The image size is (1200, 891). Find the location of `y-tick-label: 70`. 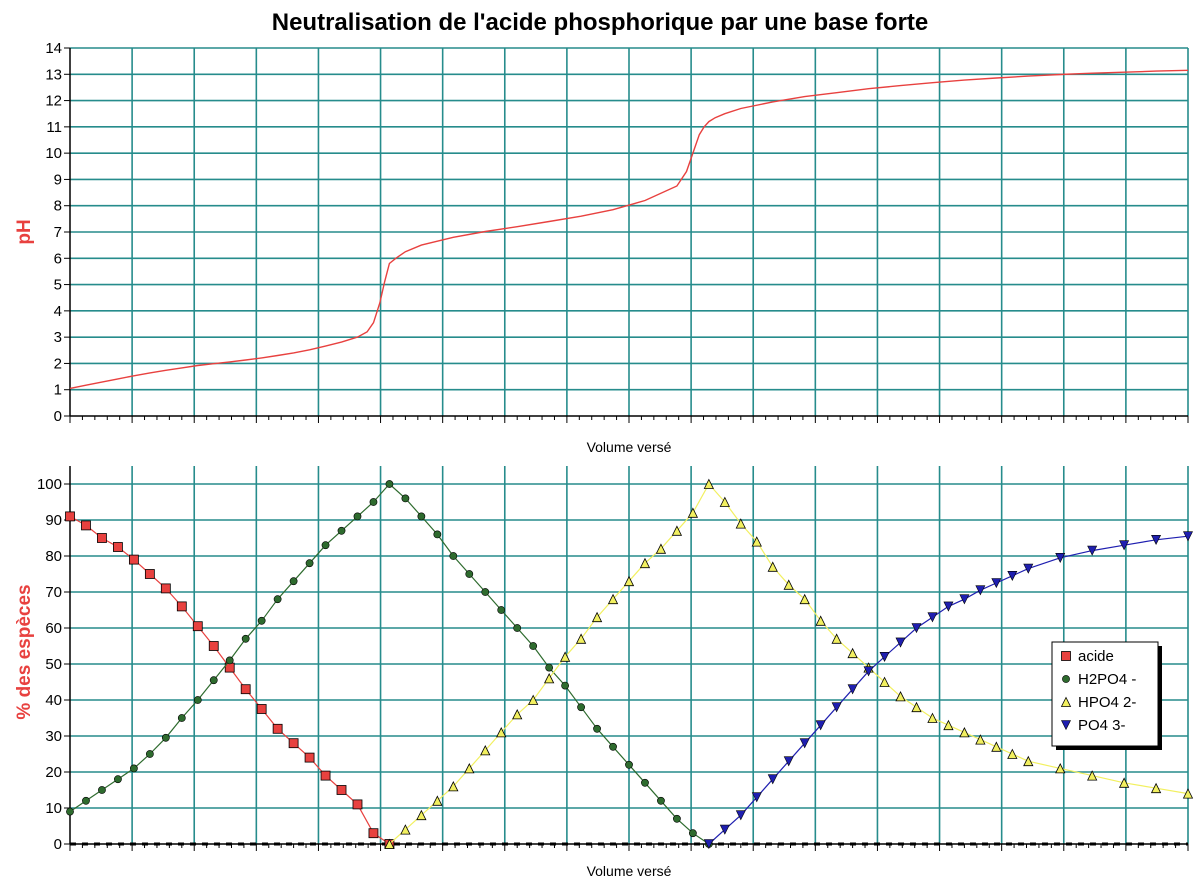

y-tick-label: 70 is located at coordinates (53, 592).